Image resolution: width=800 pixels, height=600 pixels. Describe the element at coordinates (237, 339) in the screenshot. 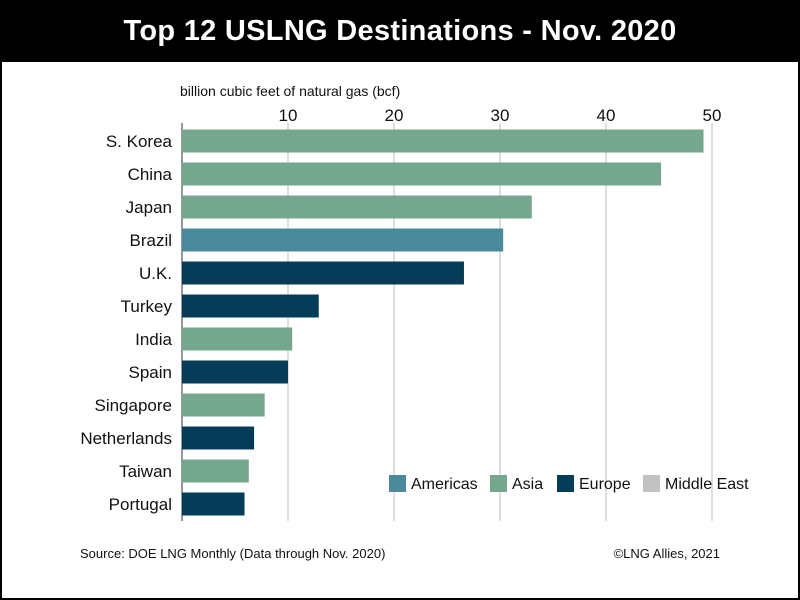

I see `bar-india` at that location.